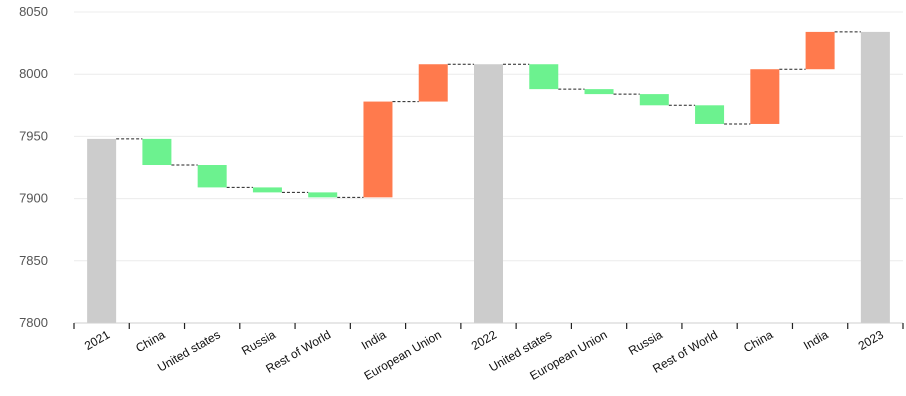 This screenshot has height=396, width=906. I want to click on y-tick-label: 7800, so click(33, 322).